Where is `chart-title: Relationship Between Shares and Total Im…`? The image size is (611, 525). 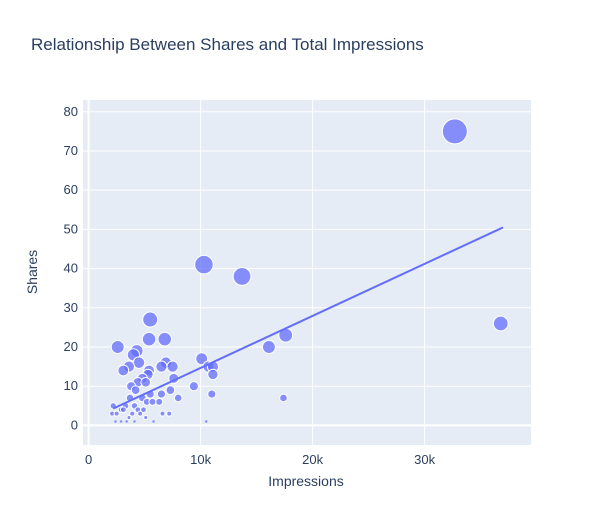
chart-title: Relationship Between Shares and Total Im… is located at coordinates (227, 44).